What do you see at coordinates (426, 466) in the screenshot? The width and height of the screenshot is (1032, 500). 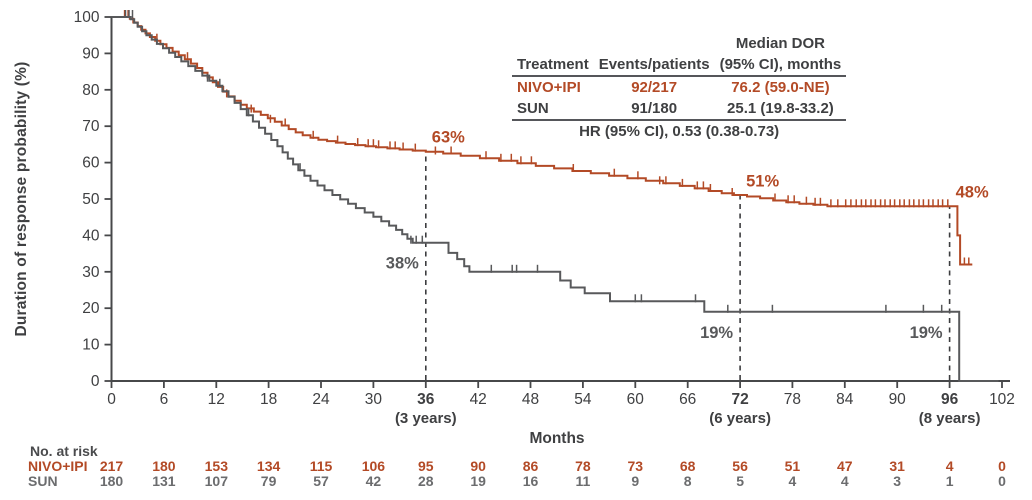 I see `risk-value: 95` at bounding box center [426, 466].